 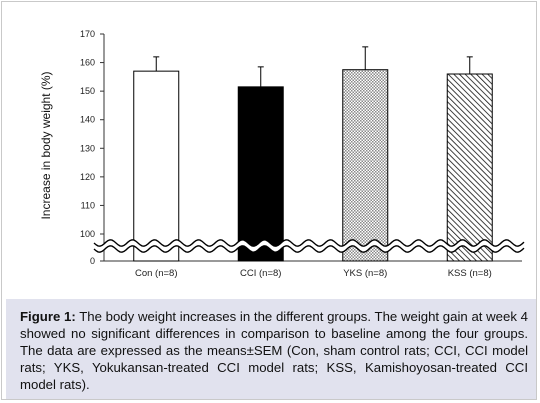 I want to click on caption-label: Figure 1:, so click(x=48, y=316).